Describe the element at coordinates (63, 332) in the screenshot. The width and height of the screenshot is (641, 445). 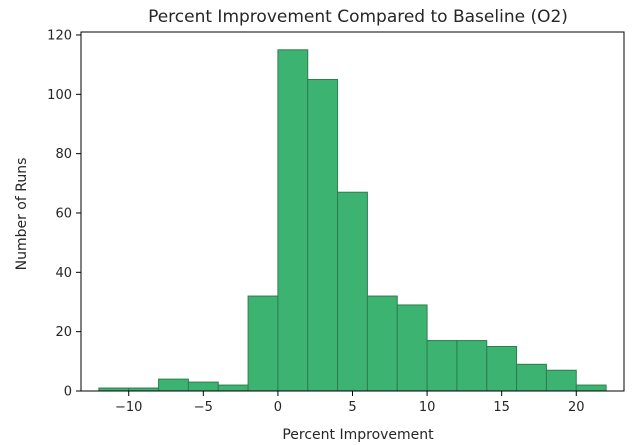
I see `y-tick-label: 20` at that location.